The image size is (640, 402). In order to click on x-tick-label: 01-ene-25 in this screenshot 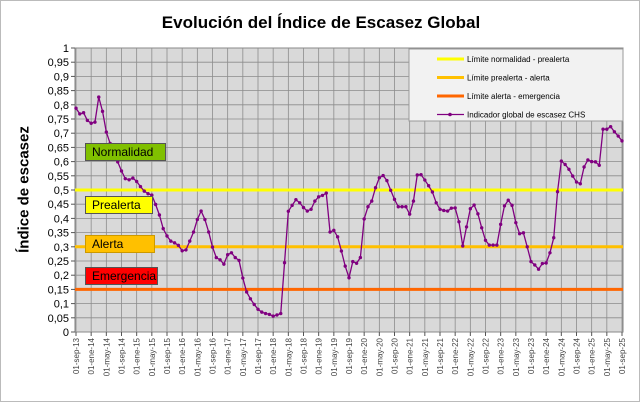, I will do `click(592, 355)`.